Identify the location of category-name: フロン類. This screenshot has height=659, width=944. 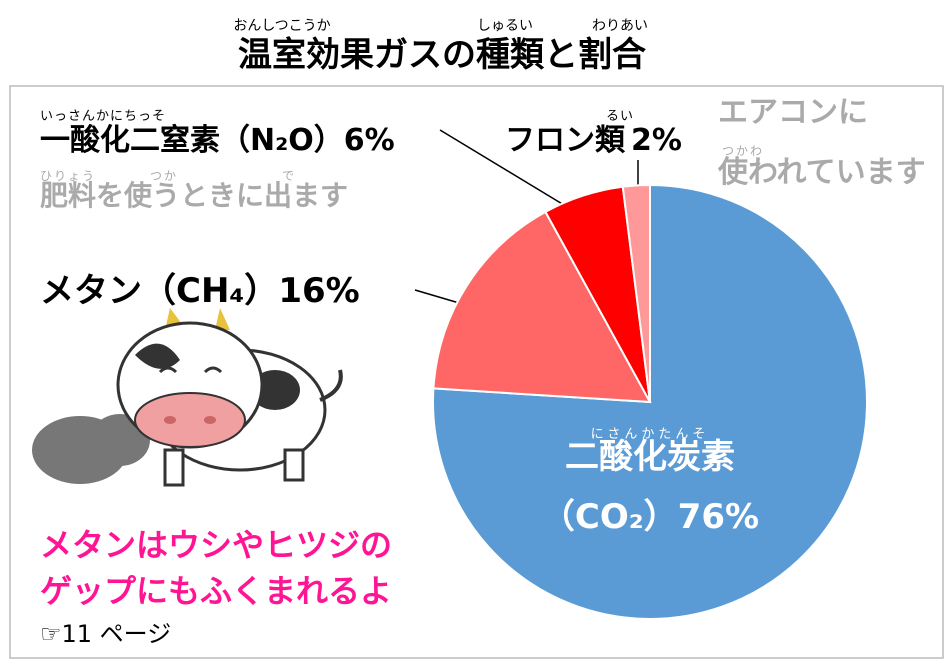
(565, 140).